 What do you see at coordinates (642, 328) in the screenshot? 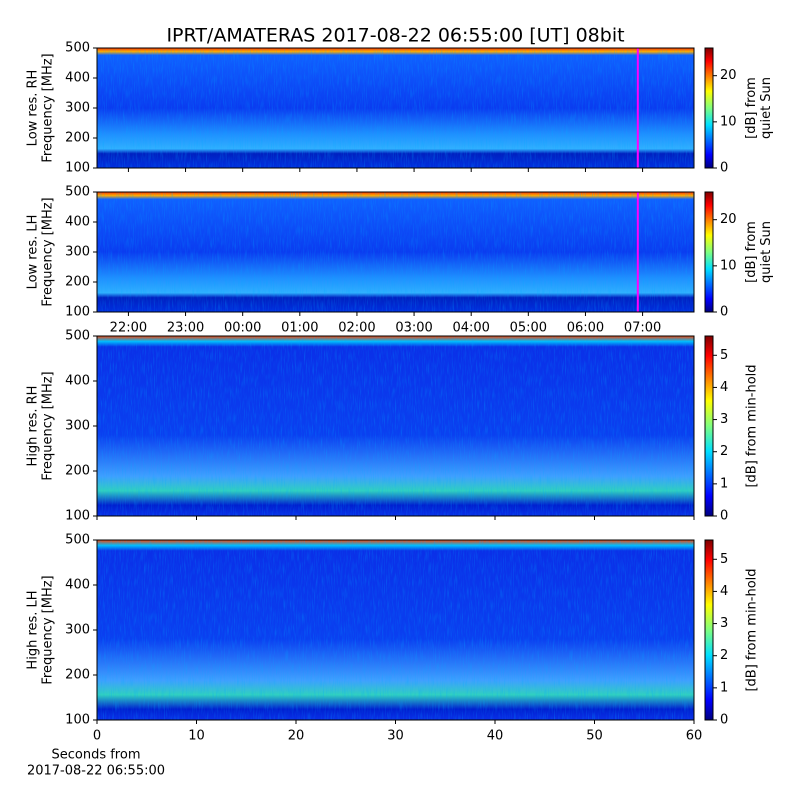
I see `x-tick-label: 07:00` at bounding box center [642, 328].